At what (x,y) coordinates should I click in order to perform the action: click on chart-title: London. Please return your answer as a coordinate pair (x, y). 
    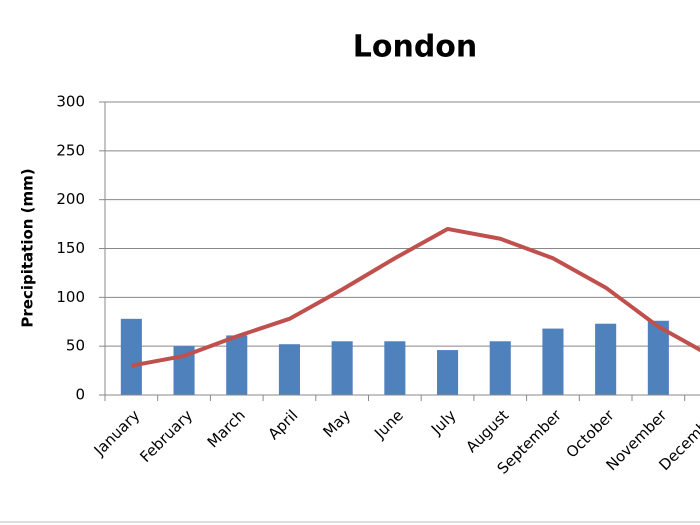
    Looking at the image, I should click on (415, 47).